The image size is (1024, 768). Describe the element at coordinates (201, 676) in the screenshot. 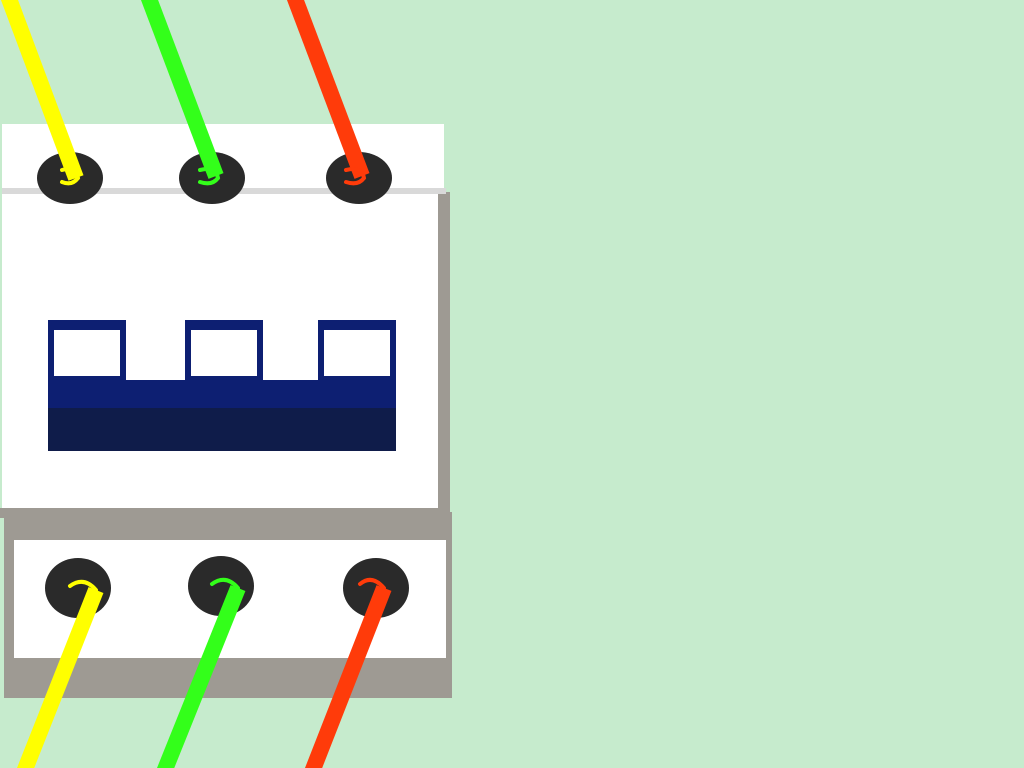

I see `wire-green-bottom` at that location.